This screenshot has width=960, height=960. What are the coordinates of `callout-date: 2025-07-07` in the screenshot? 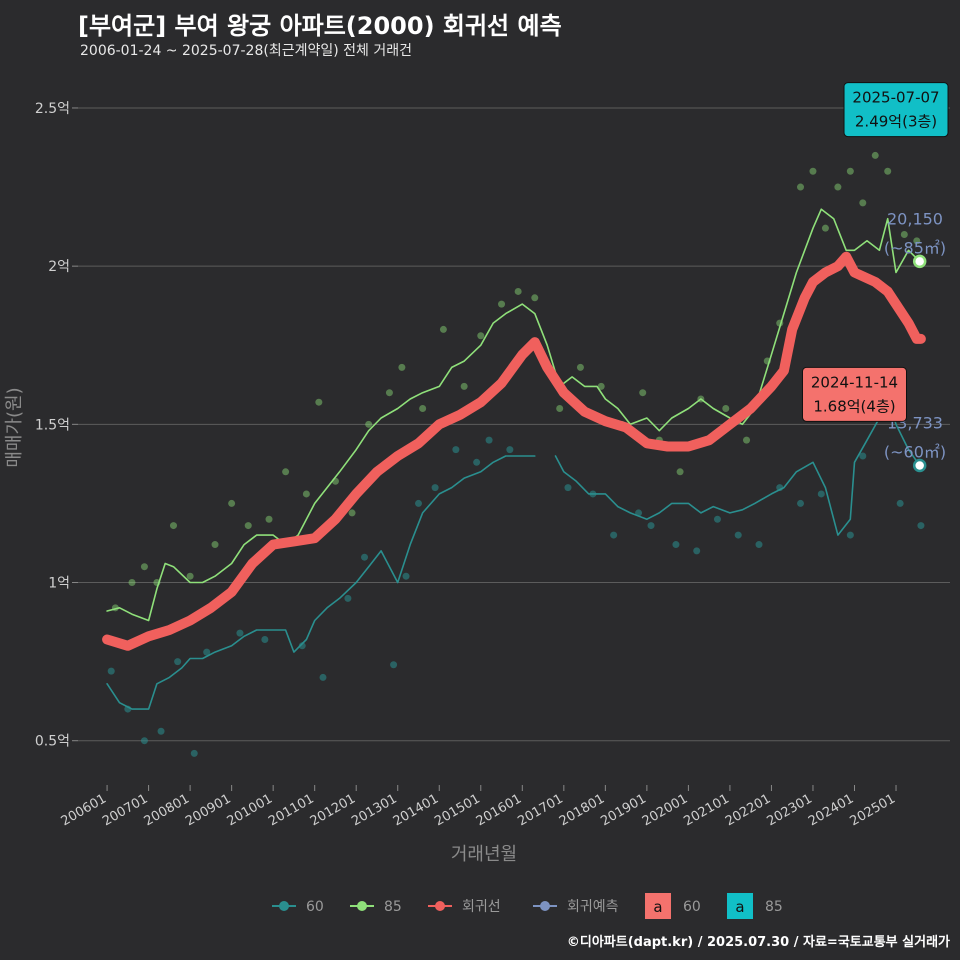 It's located at (895, 98).